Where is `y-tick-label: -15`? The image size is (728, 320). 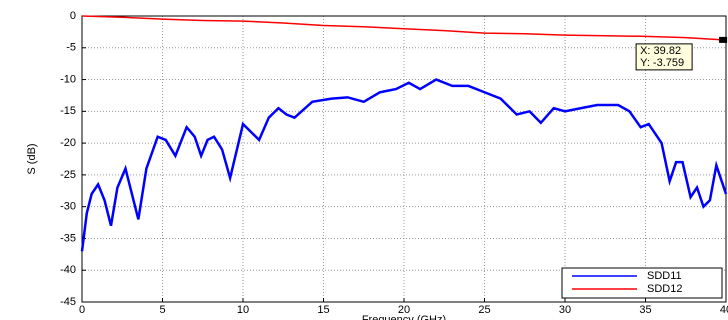 y-tick-label: -15 is located at coordinates (68, 111).